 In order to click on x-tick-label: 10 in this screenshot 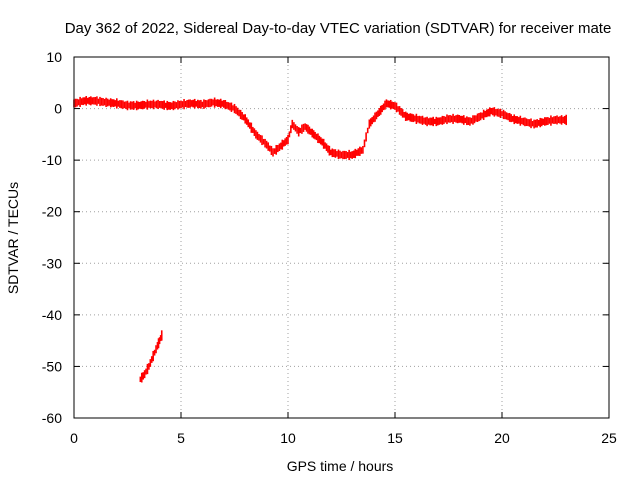, I will do `click(288, 438)`.